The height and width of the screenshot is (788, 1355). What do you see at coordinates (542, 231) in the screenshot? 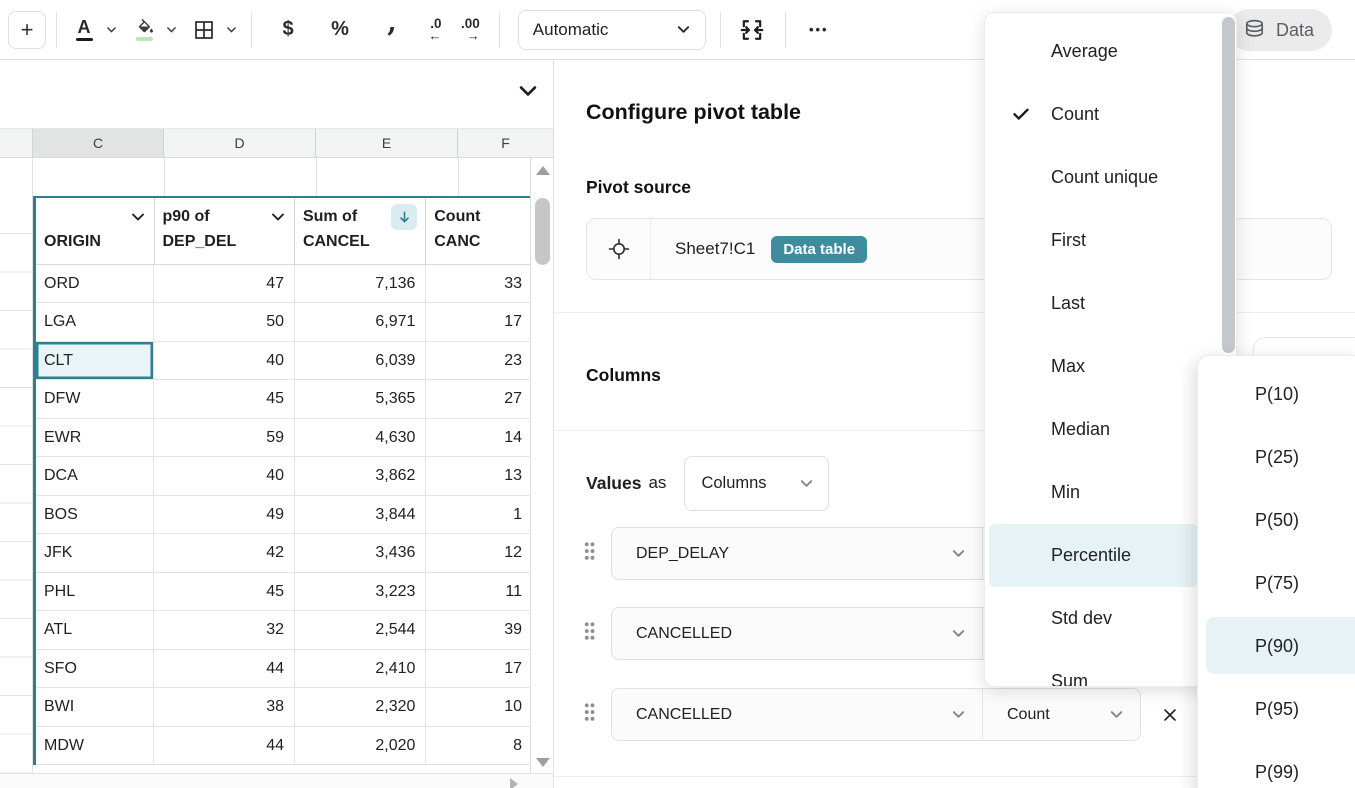
I see `vertical-scrollbar-thumb` at bounding box center [542, 231].